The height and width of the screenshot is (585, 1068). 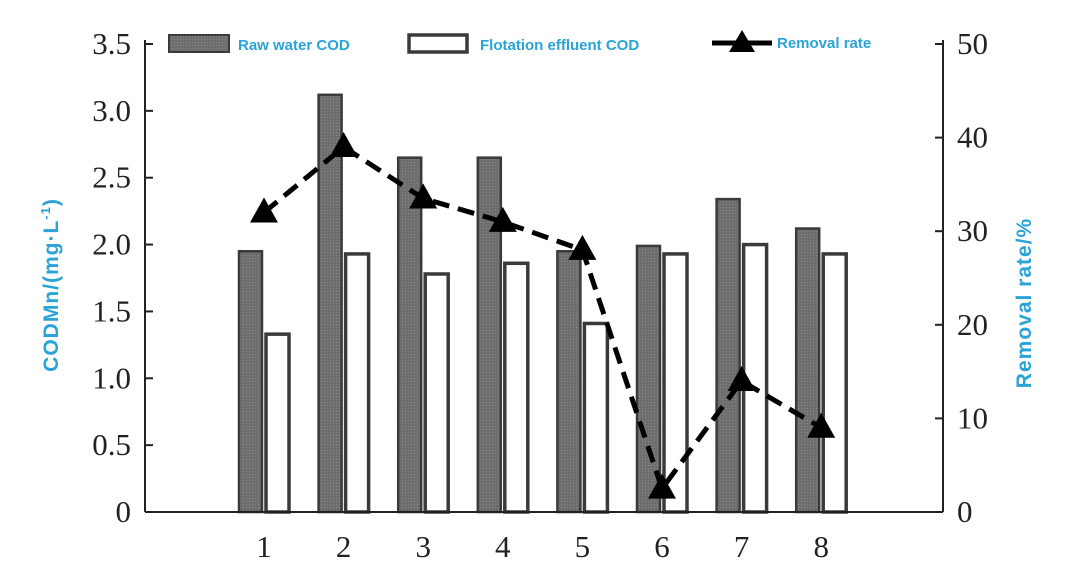 What do you see at coordinates (51, 202) in the screenshot?
I see `left-y-axis-title-close: )` at bounding box center [51, 202].